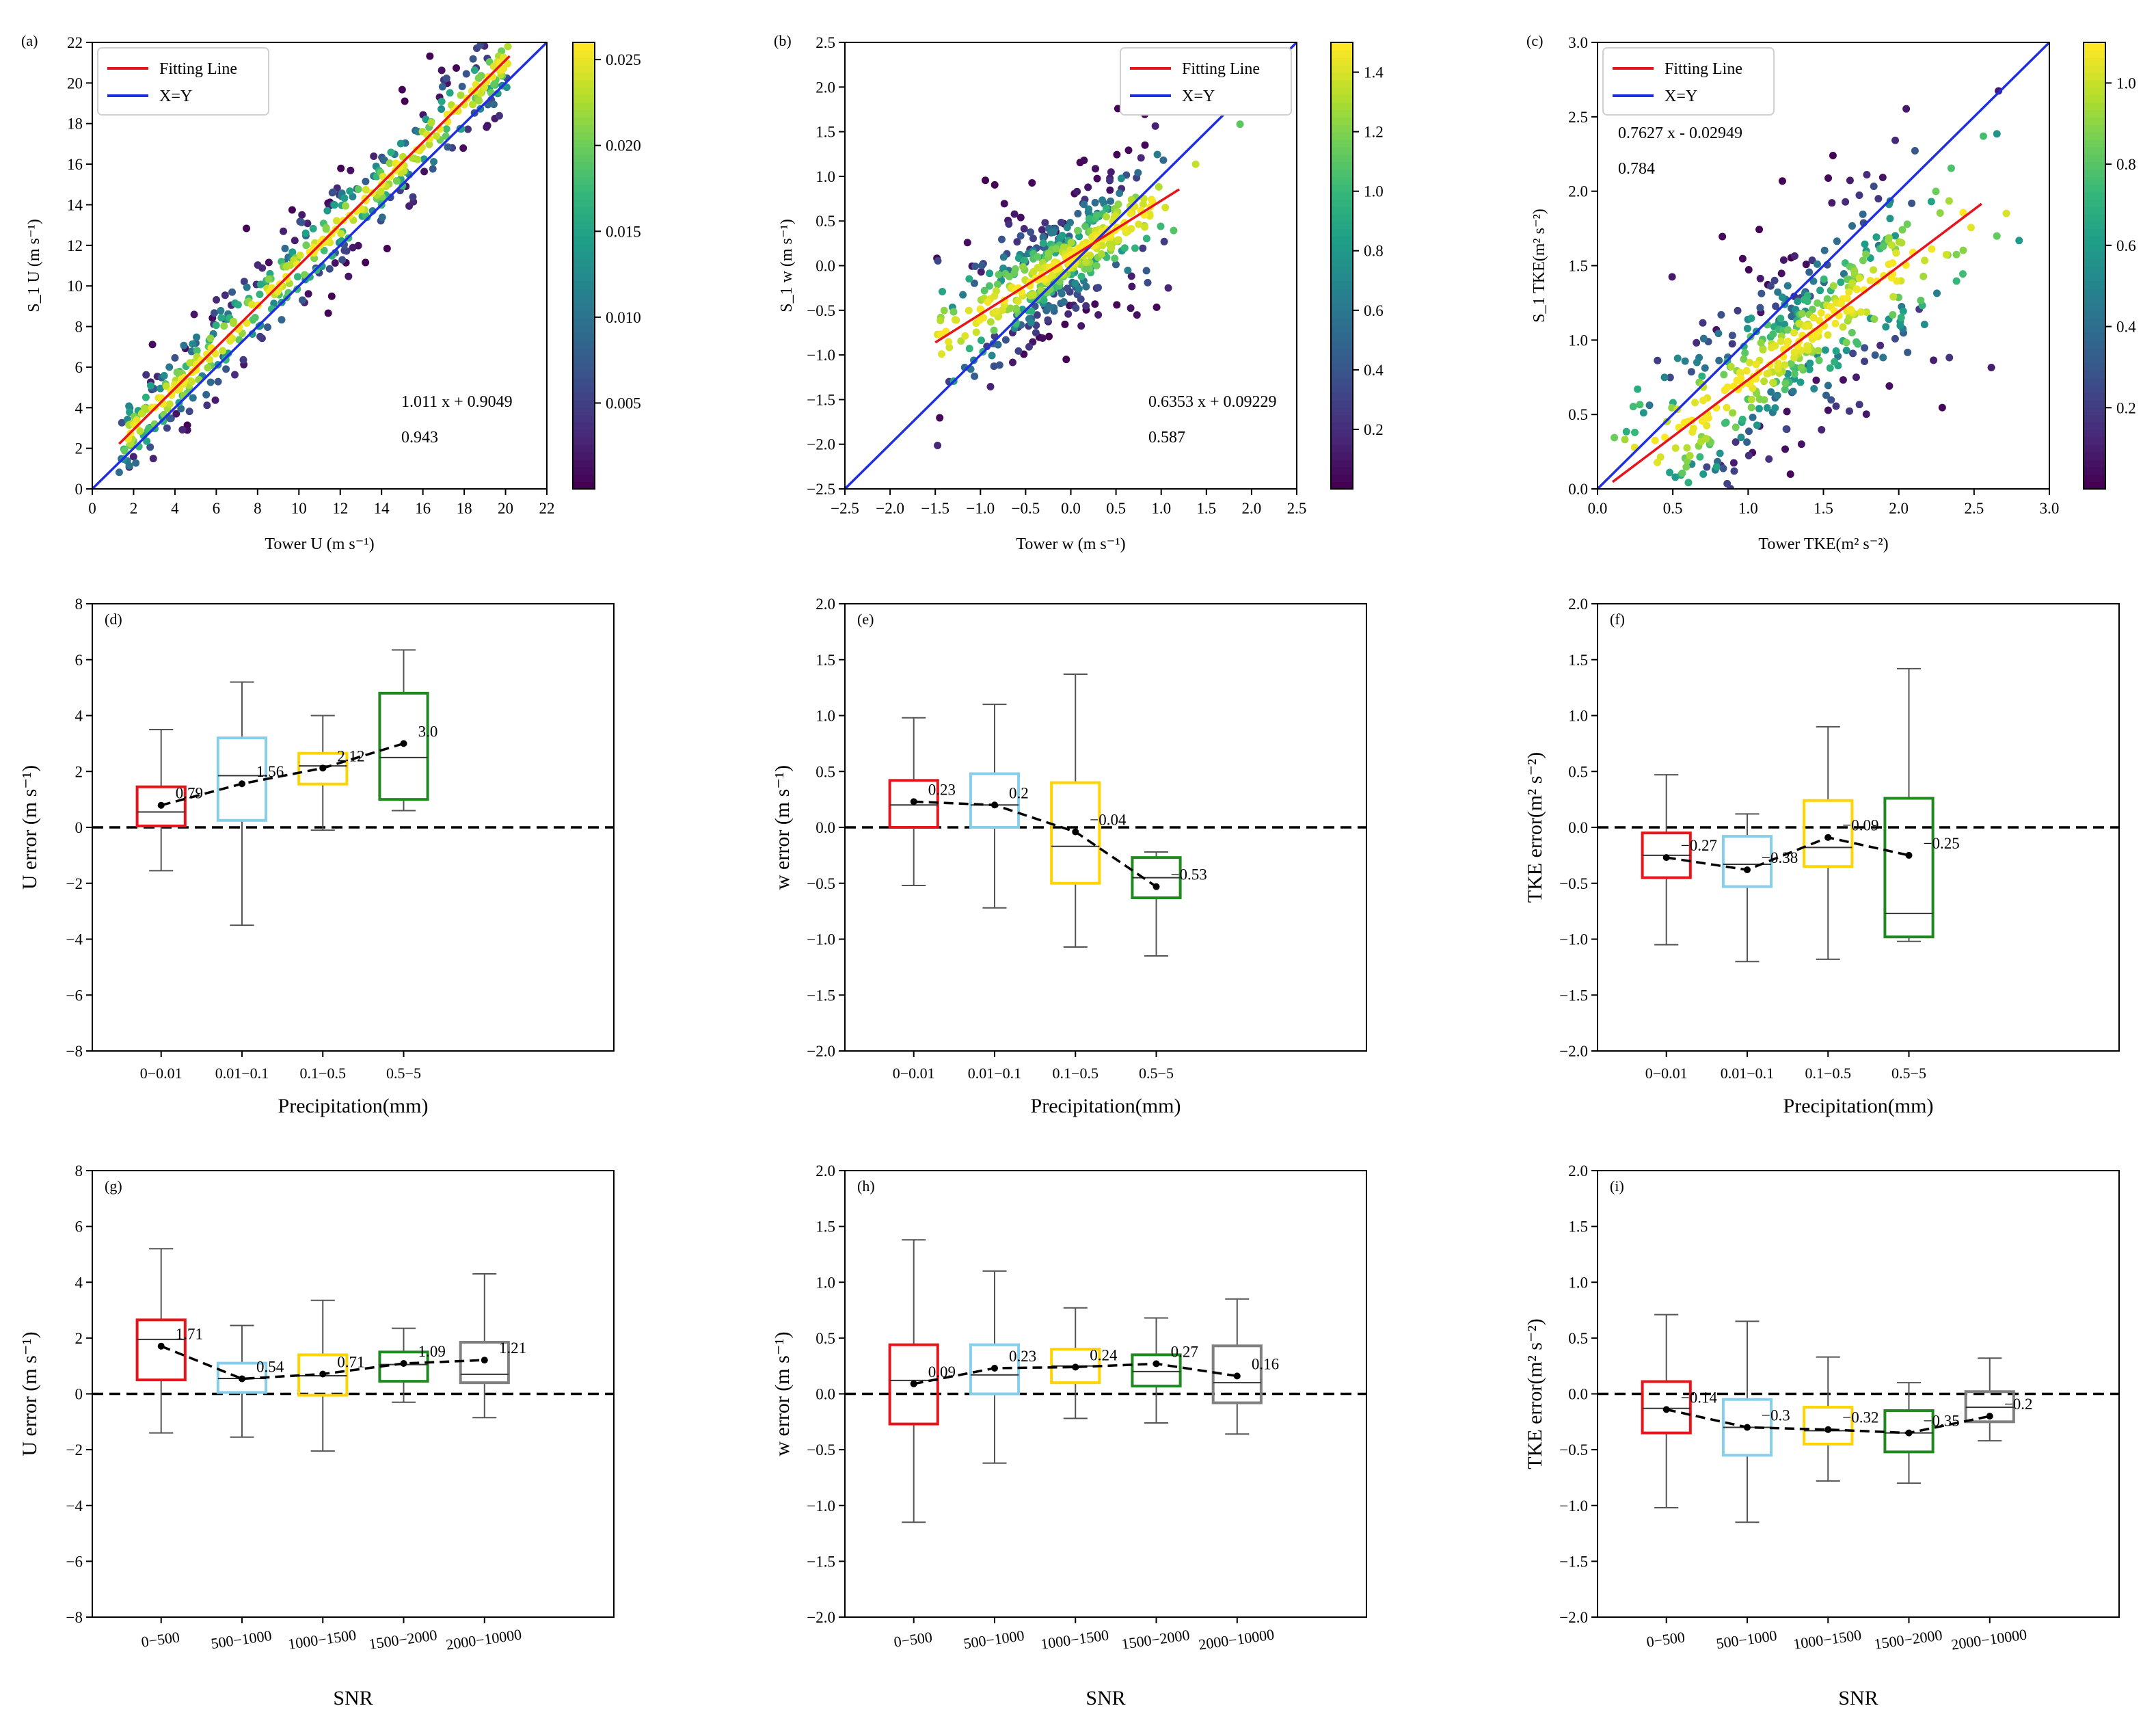  I want to click on category-label: 0.5−5, so click(1908, 1073).